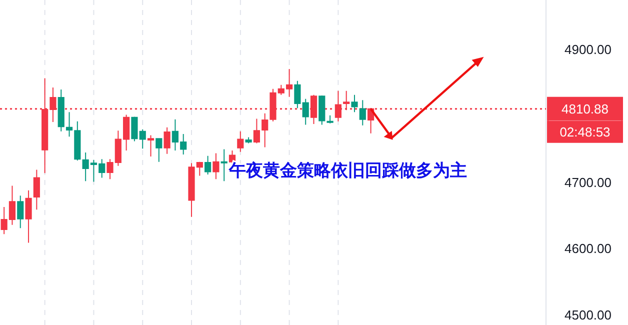 The image size is (628, 325). What do you see at coordinates (588, 315) in the screenshot?
I see `y-tick-label: 4500.00` at bounding box center [588, 315].